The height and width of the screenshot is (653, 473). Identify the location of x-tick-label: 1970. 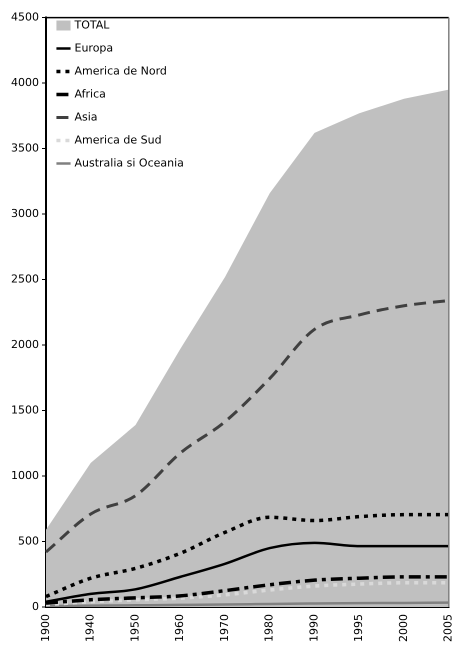
(224, 628).